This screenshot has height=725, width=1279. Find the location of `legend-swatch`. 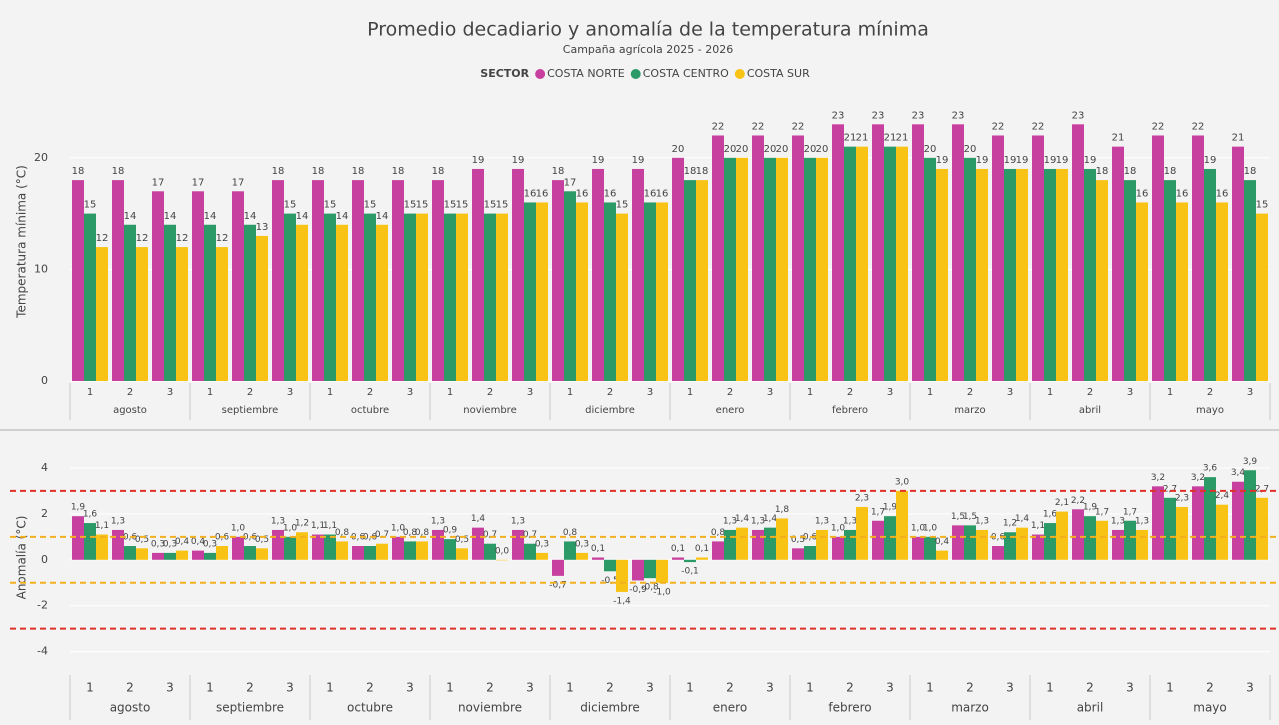

legend-swatch is located at coordinates (635, 74).